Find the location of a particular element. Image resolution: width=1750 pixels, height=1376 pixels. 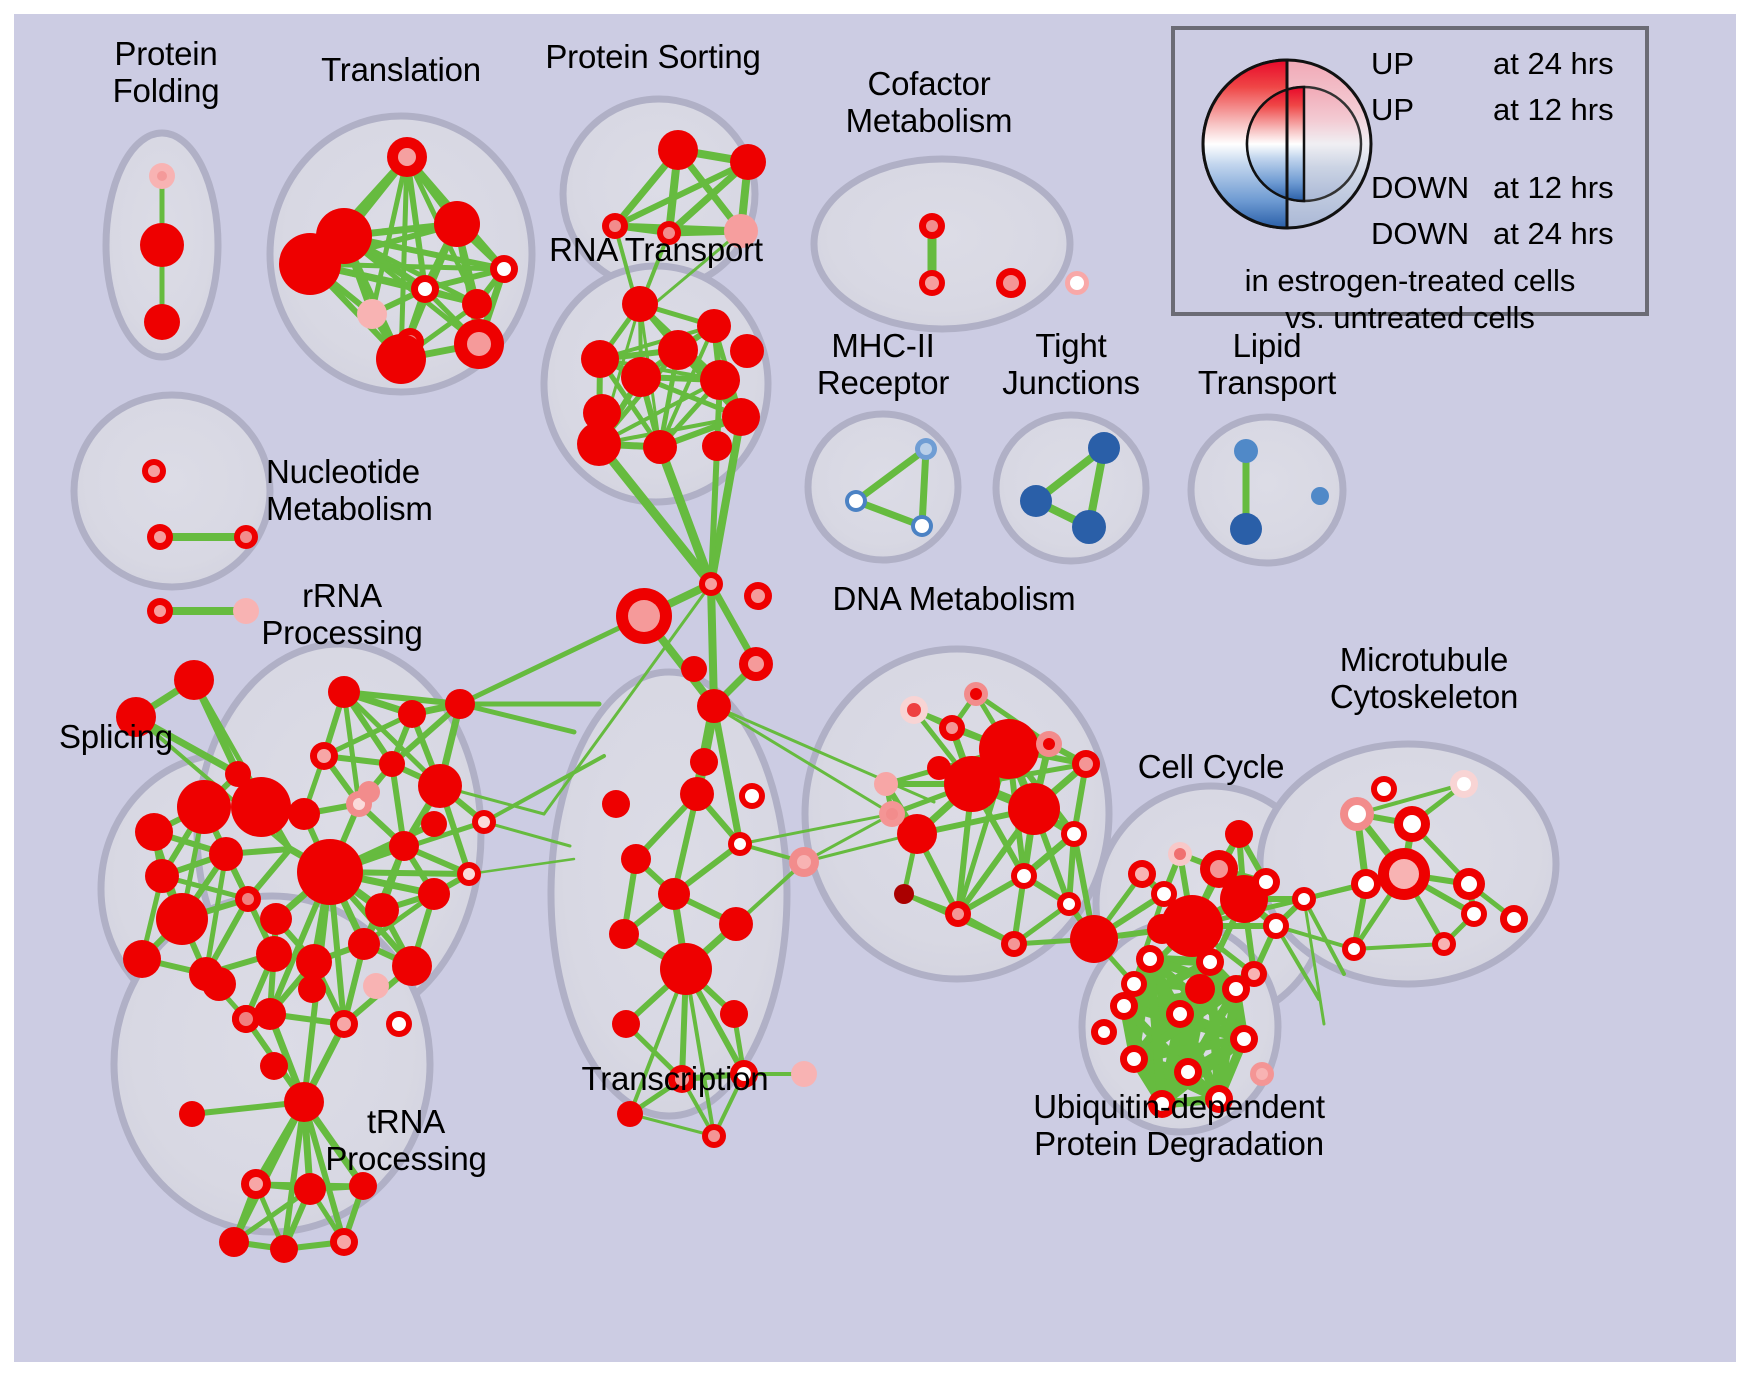

label-microtubule-cytoskeleton: Microtubule Cytoskeleton is located at coordinates (1424, 678).